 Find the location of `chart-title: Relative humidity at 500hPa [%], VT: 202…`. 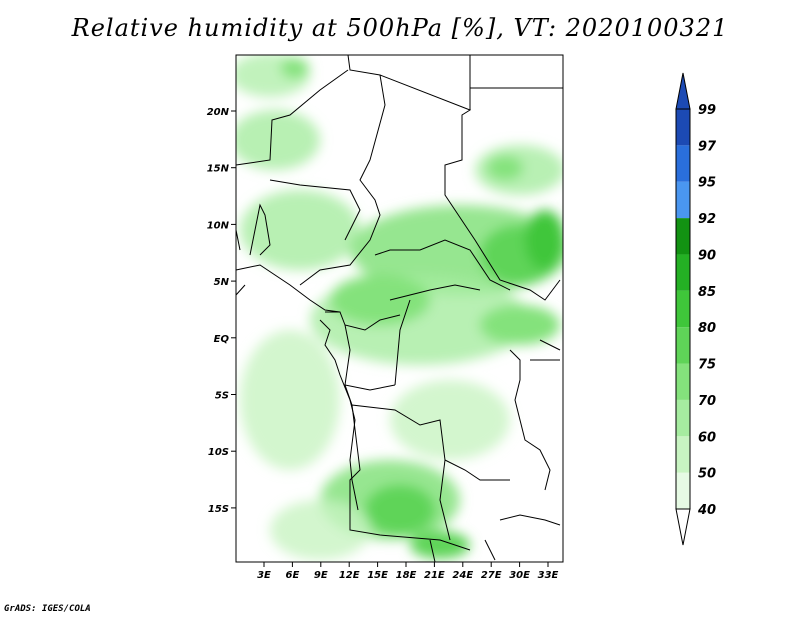

chart-title: Relative humidity at 500hPa [%], VT: 202… is located at coordinates (400, 28).